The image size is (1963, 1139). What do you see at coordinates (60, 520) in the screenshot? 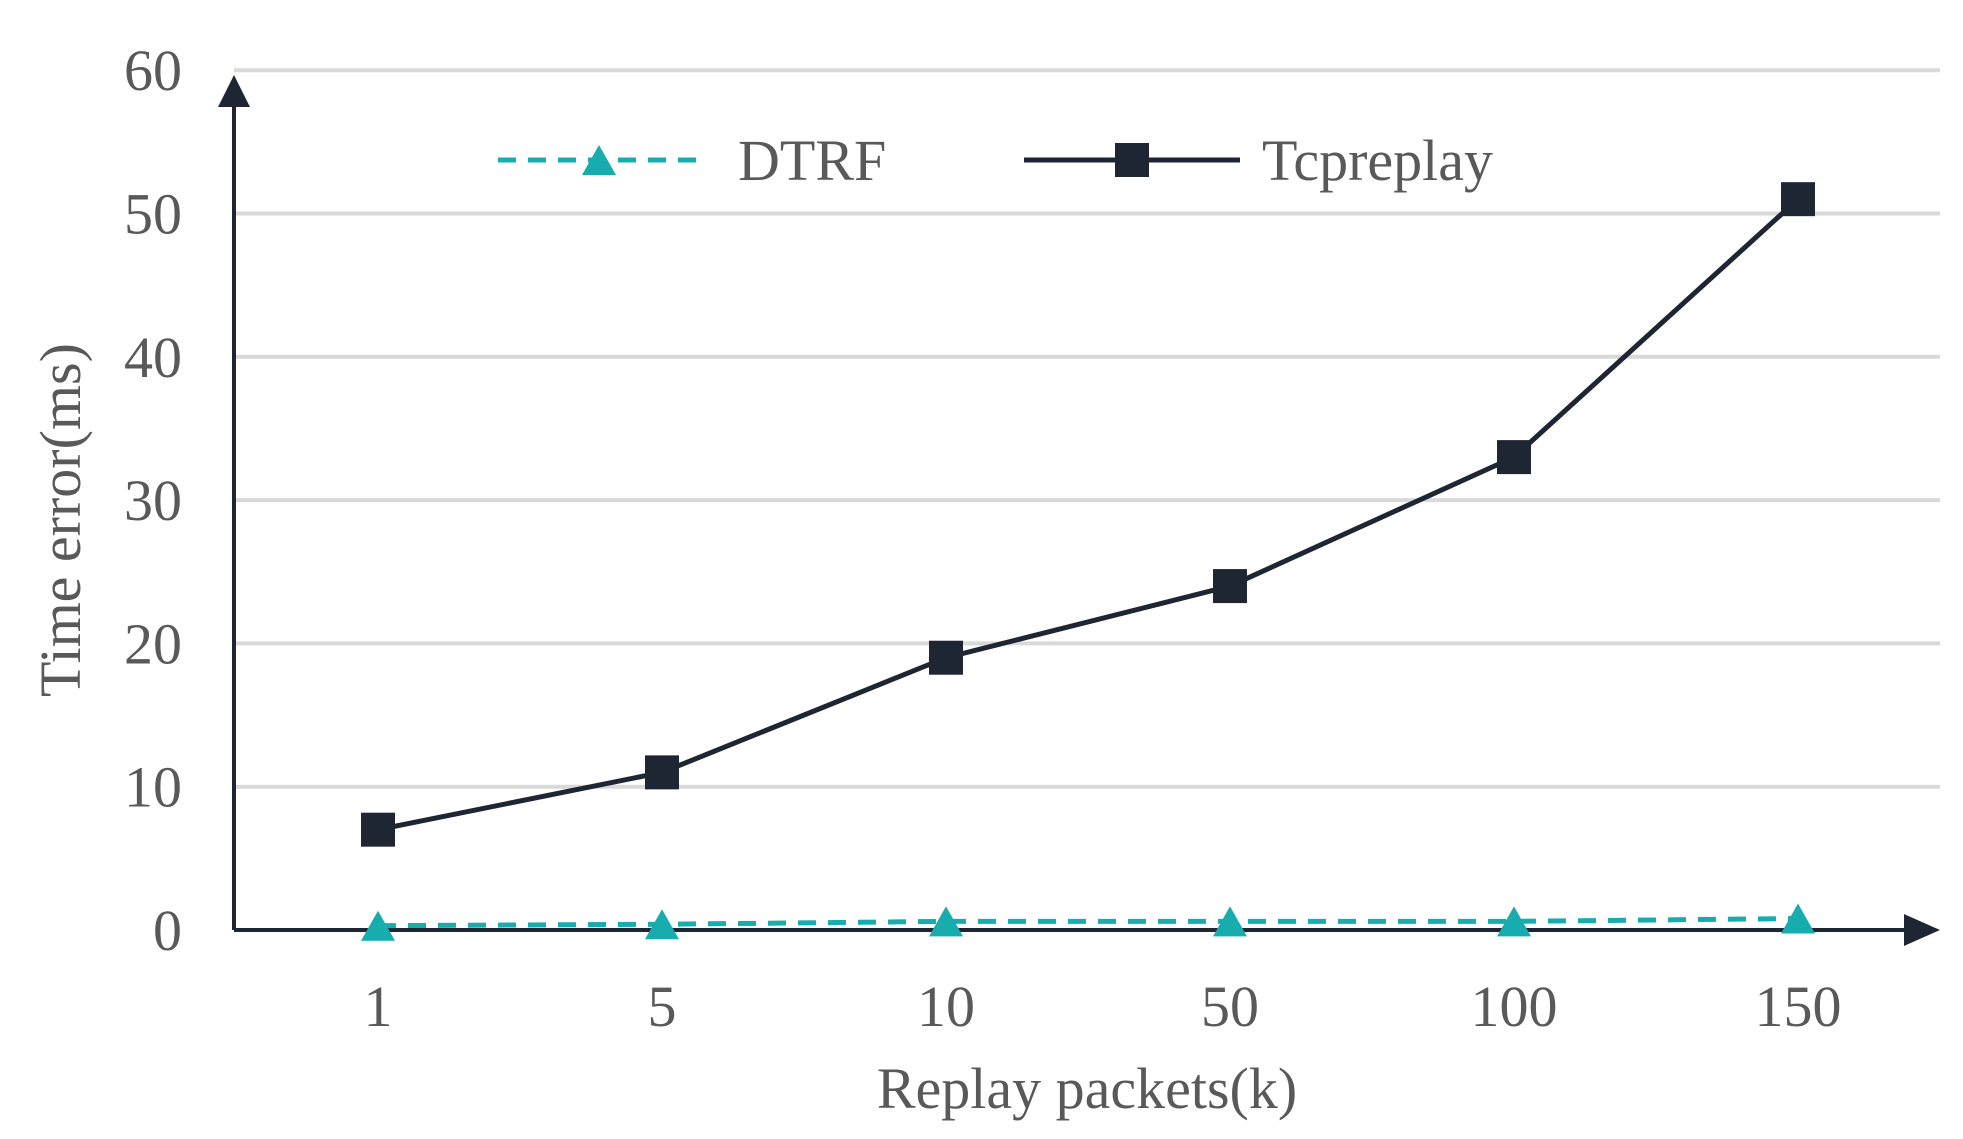
I see `y-axis-title: Time error(ms)` at bounding box center [60, 520].